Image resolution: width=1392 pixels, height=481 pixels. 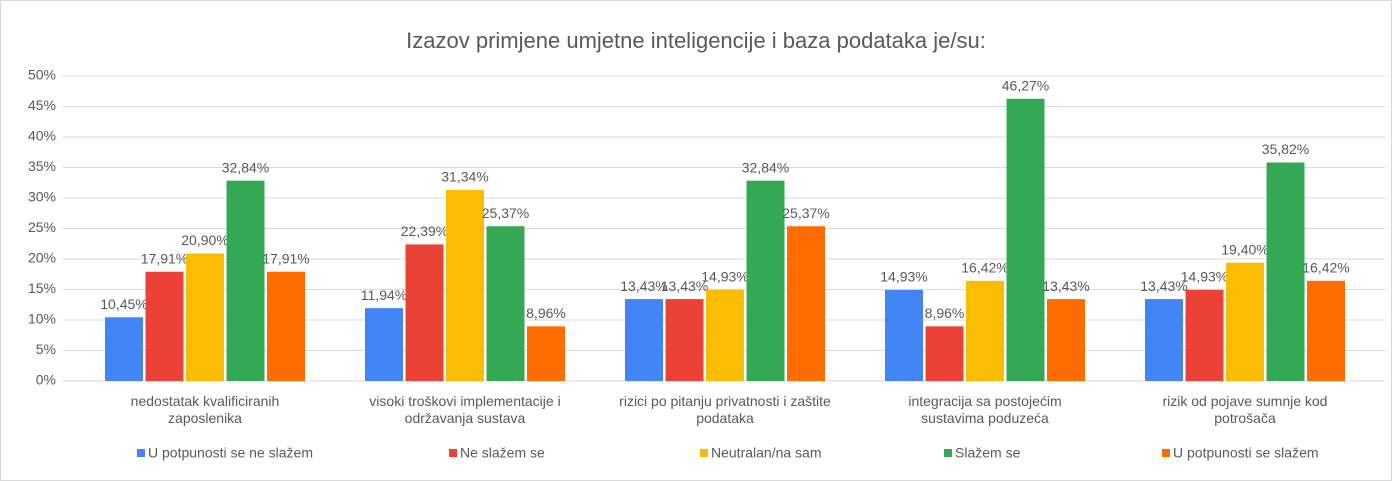 What do you see at coordinates (502, 453) in the screenshot?
I see `legend-label: Ne slažem se` at bounding box center [502, 453].